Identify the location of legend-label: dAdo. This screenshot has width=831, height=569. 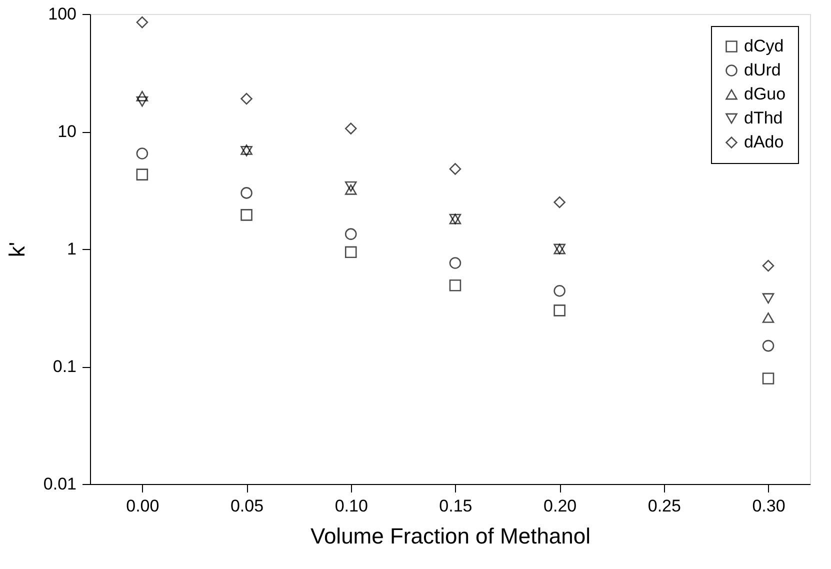
(764, 142).